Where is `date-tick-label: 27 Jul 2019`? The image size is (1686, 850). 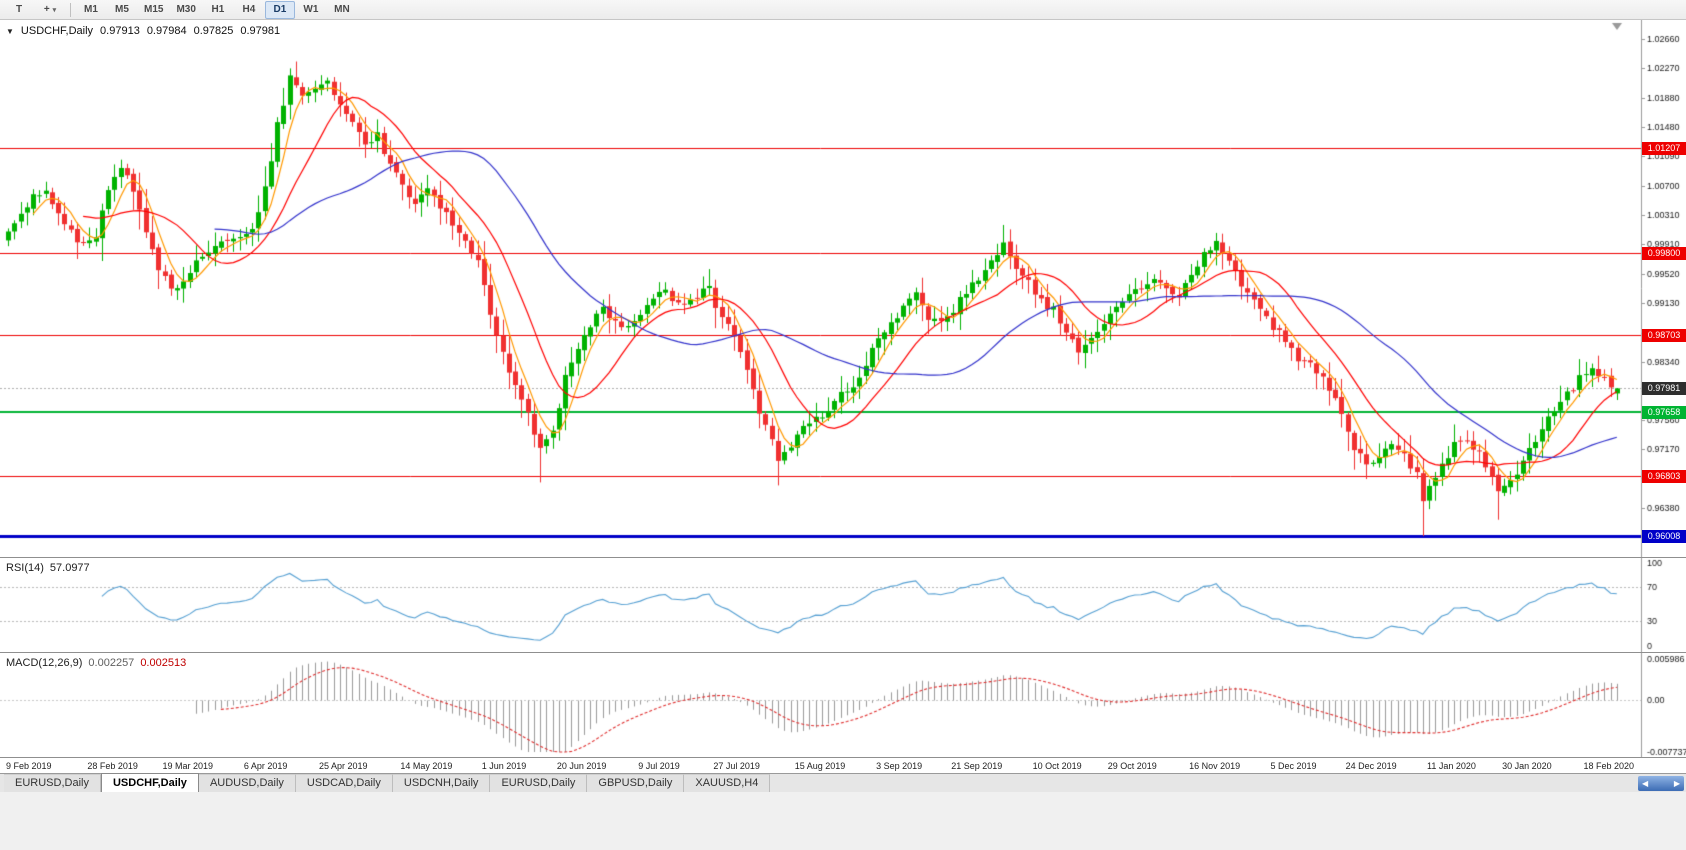 date-tick-label: 27 Jul 2019 is located at coordinates (736, 766).